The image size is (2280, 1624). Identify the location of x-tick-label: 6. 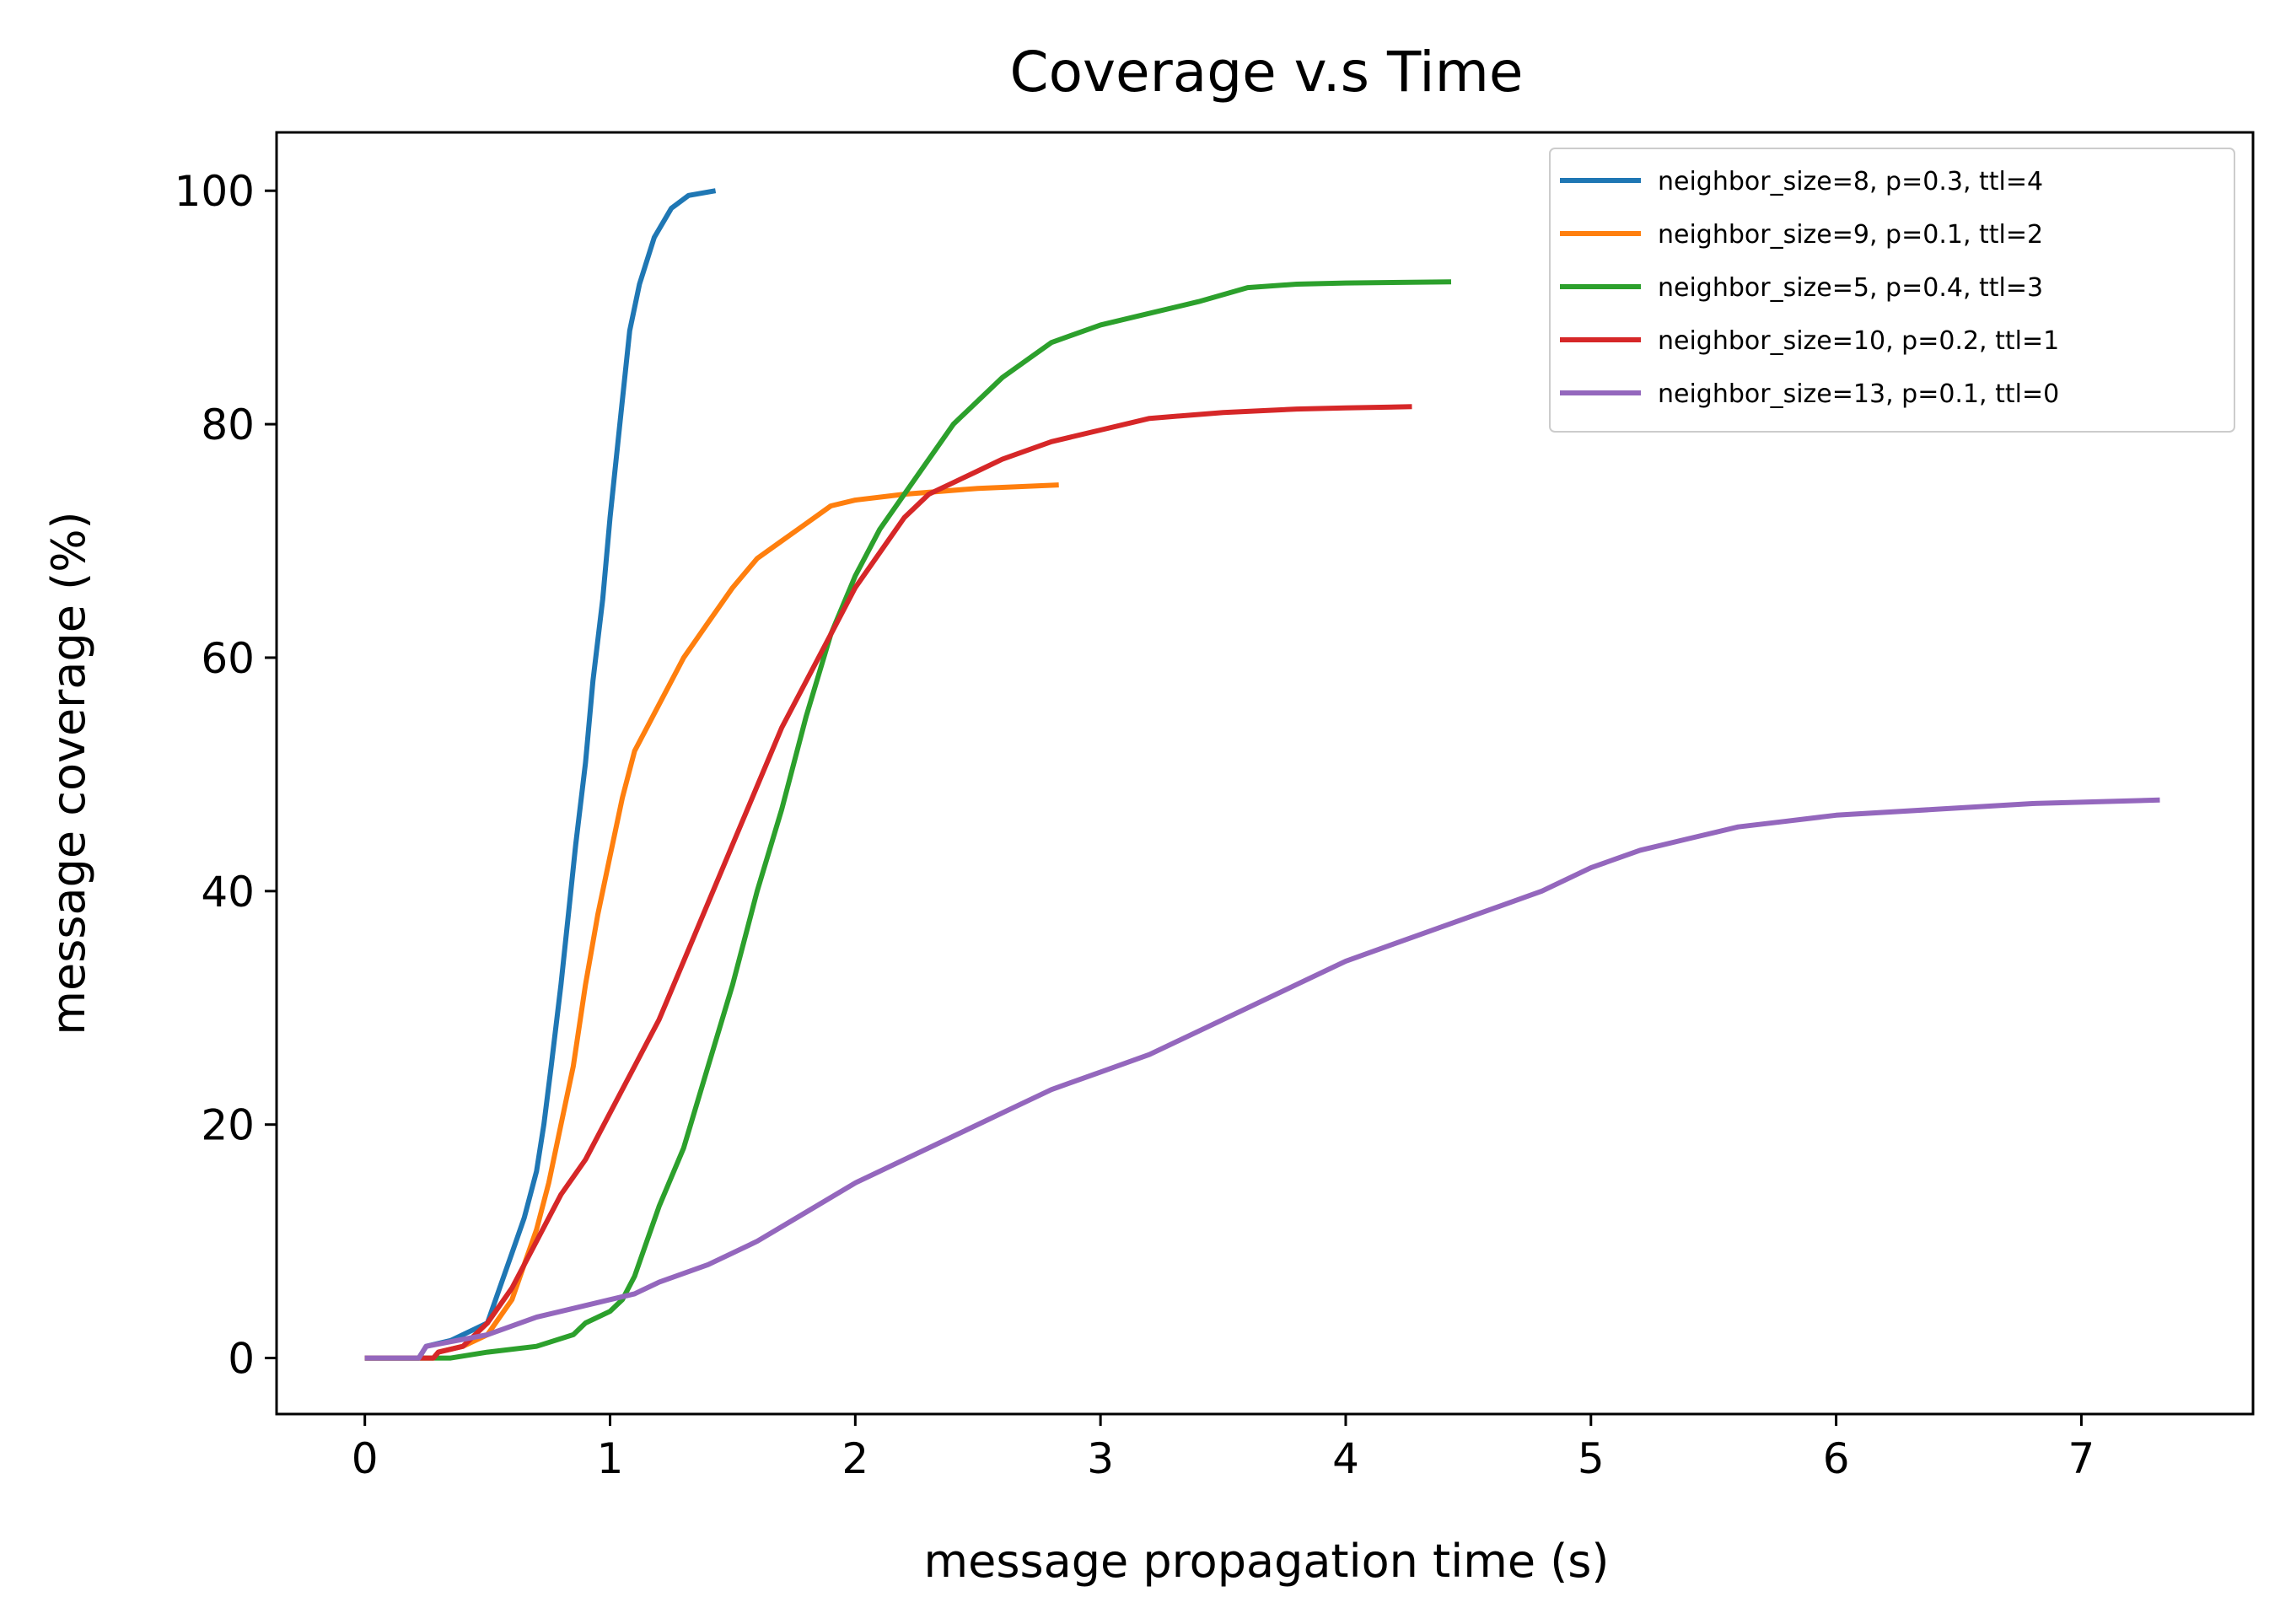
(1836, 1458).